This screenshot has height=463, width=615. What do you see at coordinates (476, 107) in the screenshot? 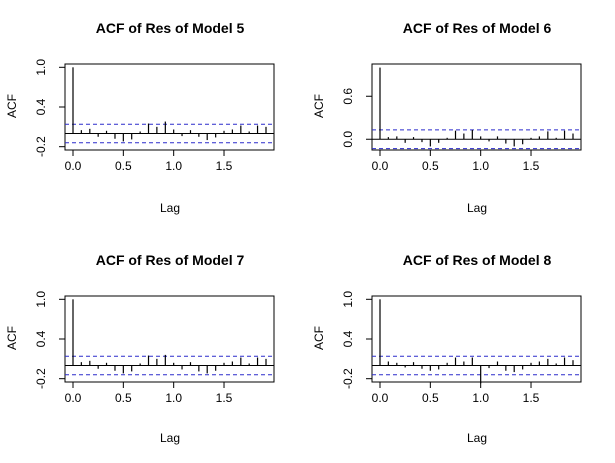
I see `plot-frame` at bounding box center [476, 107].